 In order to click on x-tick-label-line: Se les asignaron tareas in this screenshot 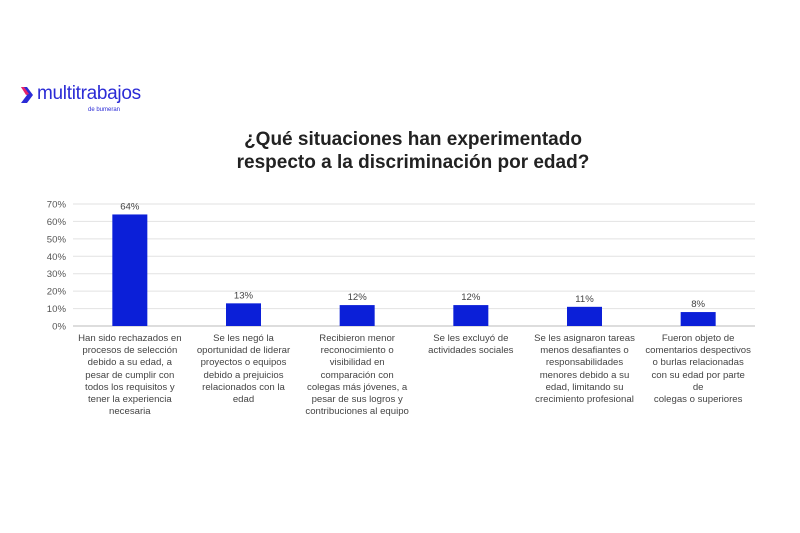, I will do `click(584, 338)`.